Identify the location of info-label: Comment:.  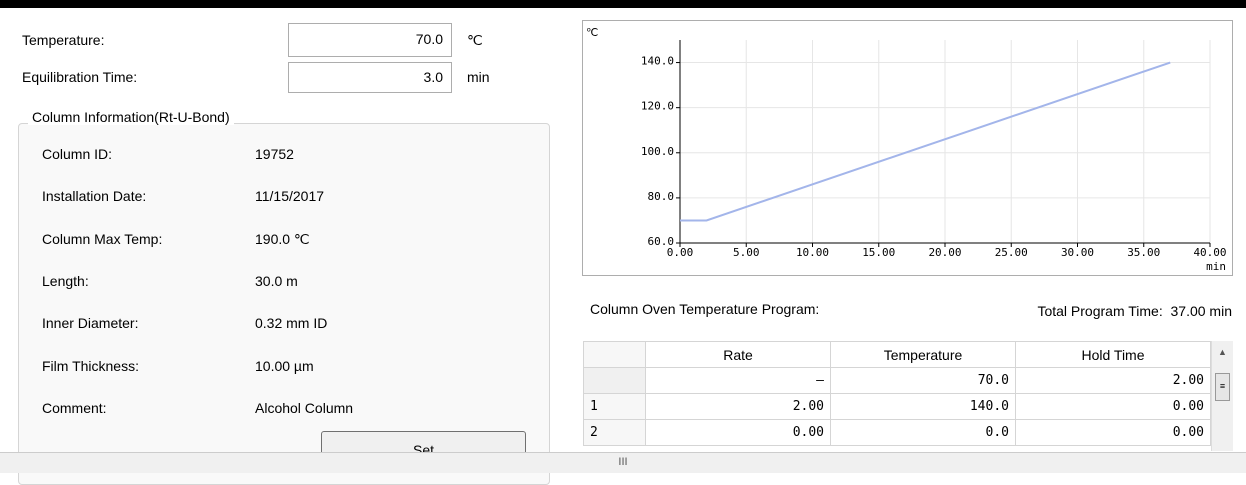
(74, 407).